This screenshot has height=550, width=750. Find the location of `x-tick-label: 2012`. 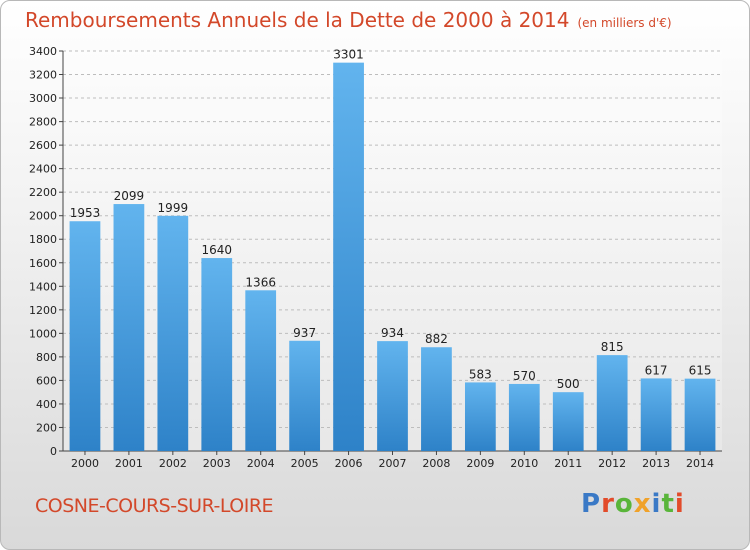

x-tick-label: 2012 is located at coordinates (612, 463).